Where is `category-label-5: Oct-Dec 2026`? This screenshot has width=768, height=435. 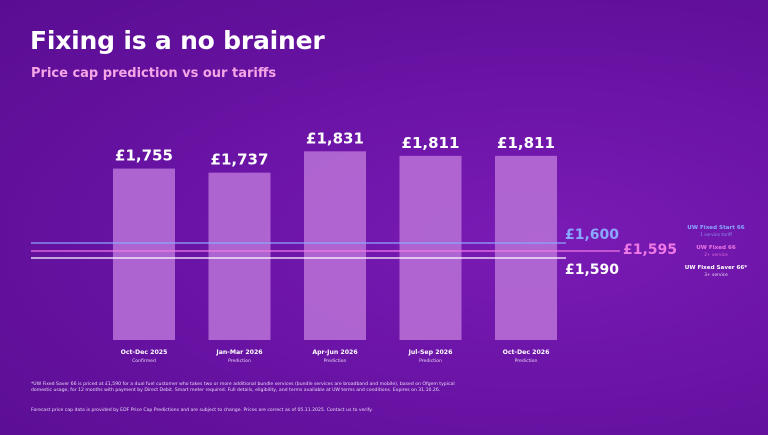
category-label-5: Oct-Dec 2026 is located at coordinates (526, 352).